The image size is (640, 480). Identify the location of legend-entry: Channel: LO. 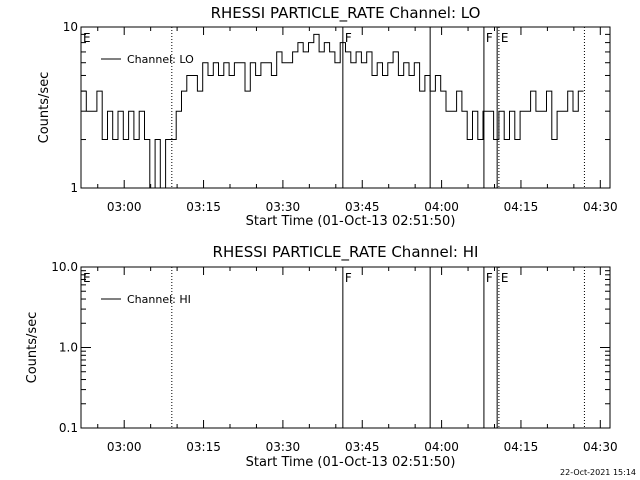
(160, 59).